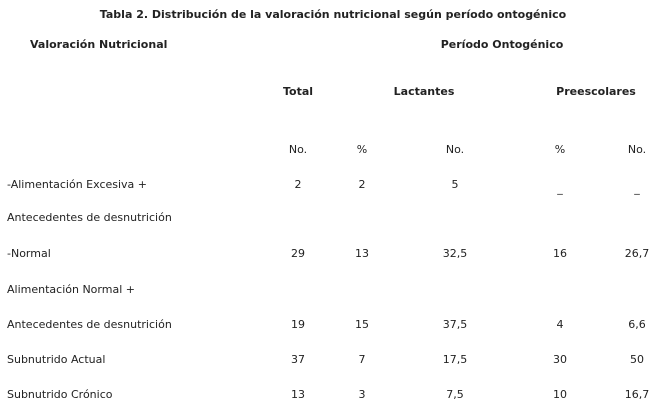 This screenshot has width=665, height=410. Describe the element at coordinates (455, 253) in the screenshot. I see `table-cell: 32,5` at that location.